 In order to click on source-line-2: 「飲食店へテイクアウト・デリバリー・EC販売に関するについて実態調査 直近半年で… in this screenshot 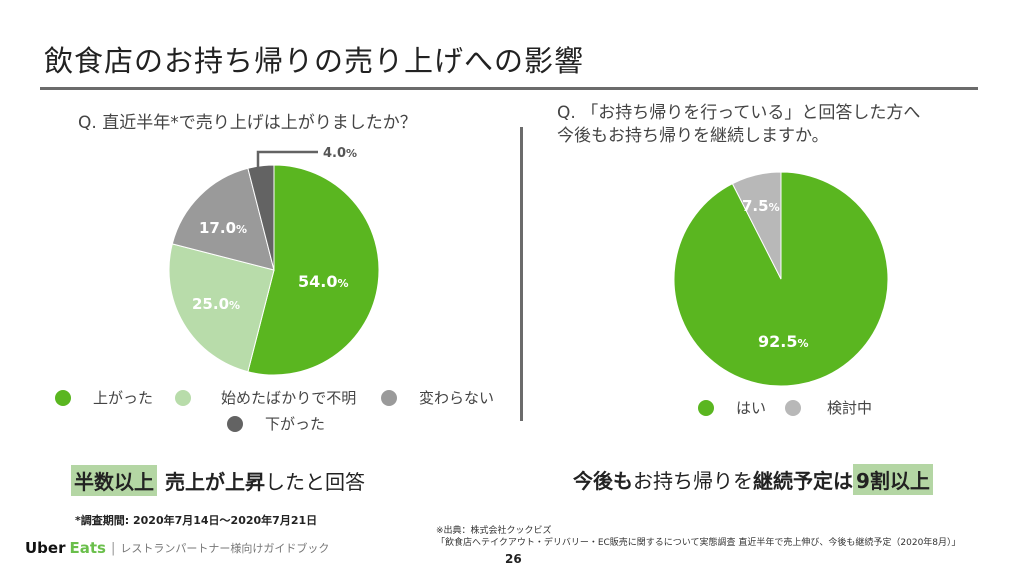, I will do `click(698, 543)`.